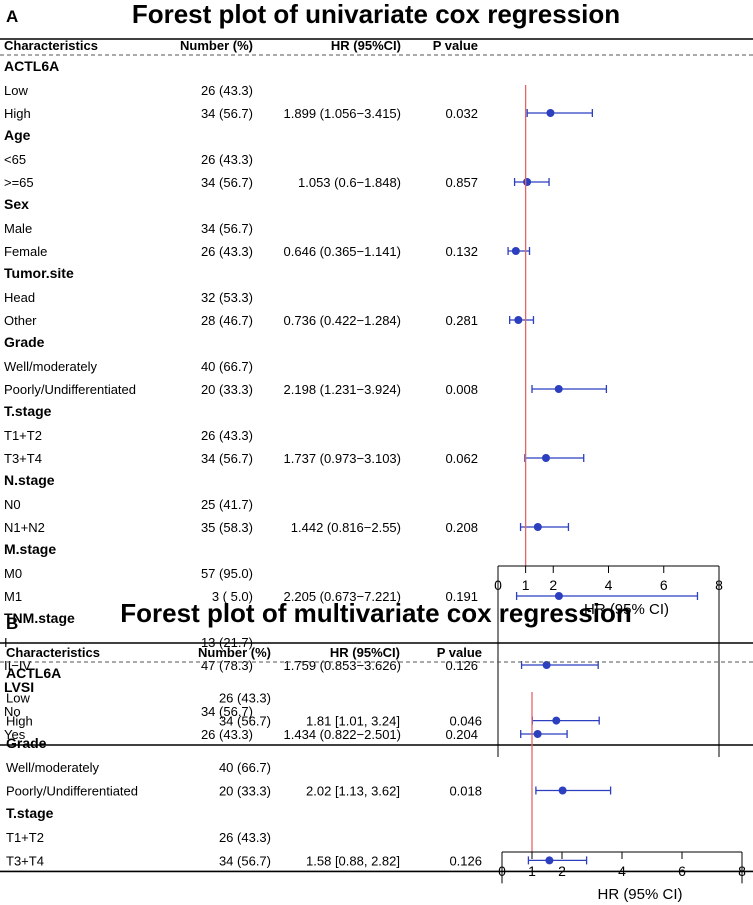  I want to click on x-tick-label: 1, so click(526, 585).